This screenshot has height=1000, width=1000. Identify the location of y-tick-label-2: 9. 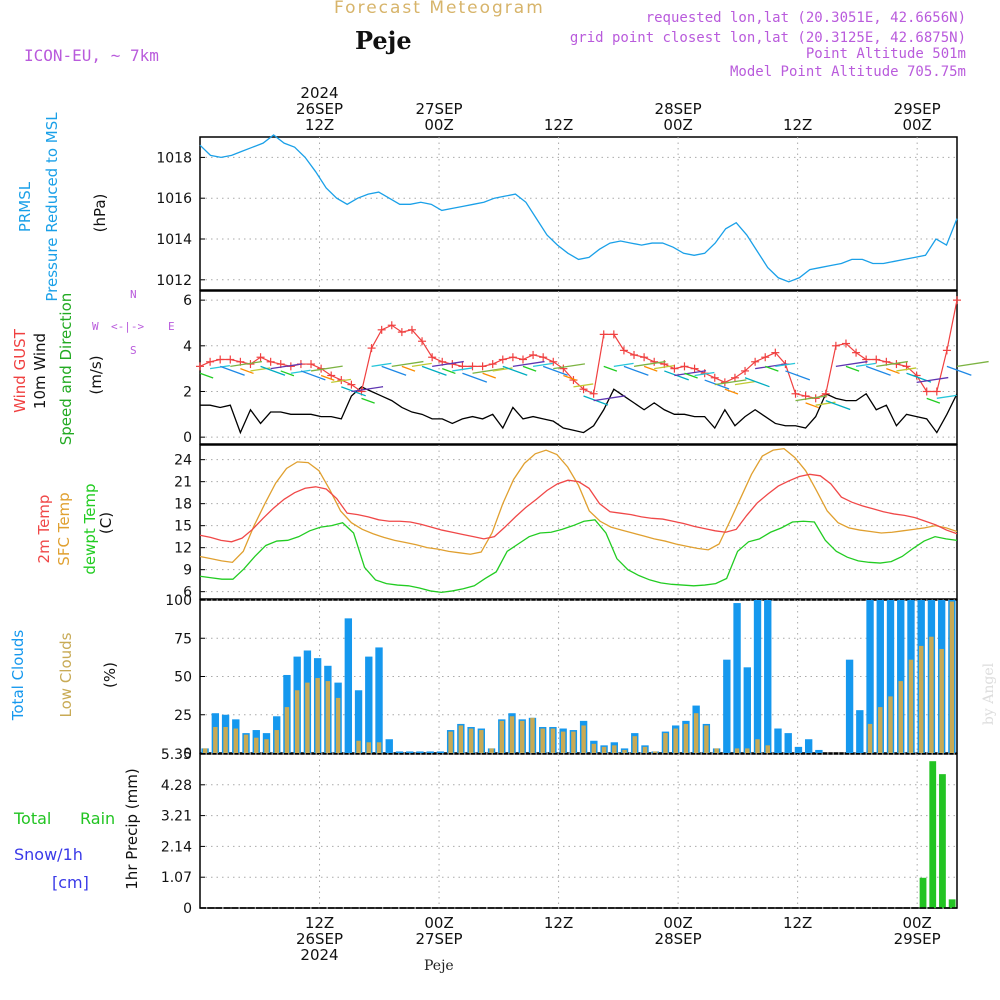
(187, 571).